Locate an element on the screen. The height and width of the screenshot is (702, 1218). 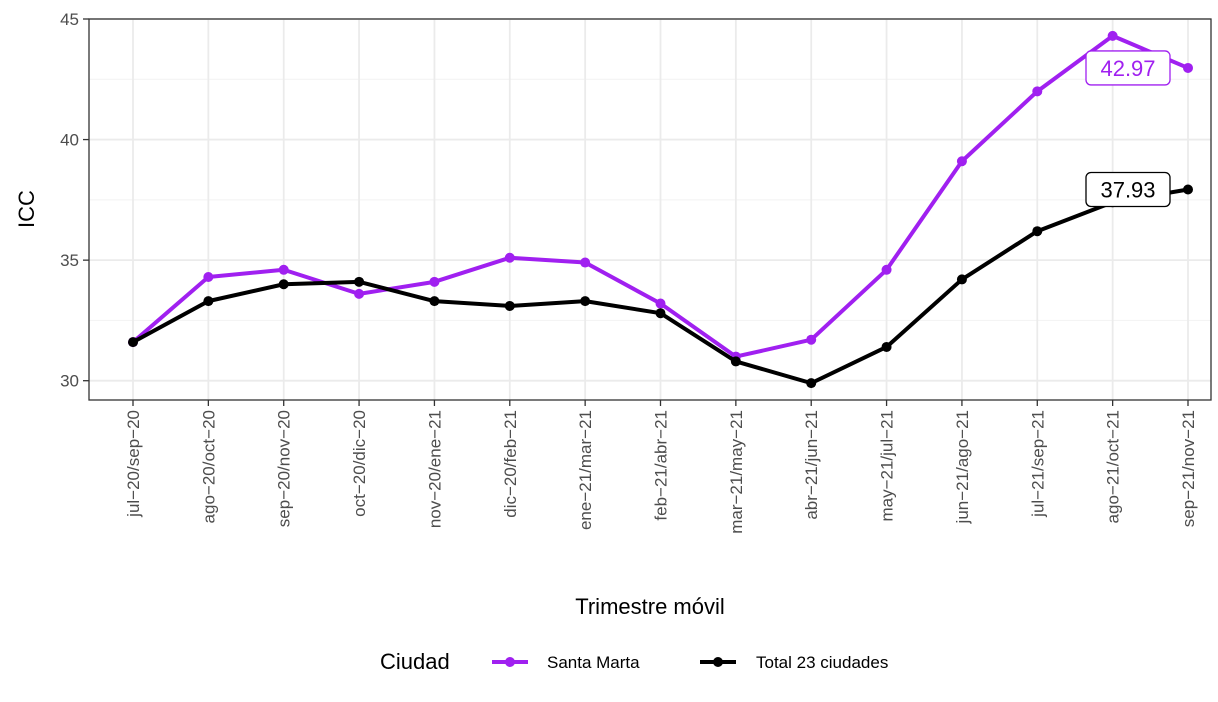
end-label-total-23-ciudades: 37.93 is located at coordinates (1127, 189).